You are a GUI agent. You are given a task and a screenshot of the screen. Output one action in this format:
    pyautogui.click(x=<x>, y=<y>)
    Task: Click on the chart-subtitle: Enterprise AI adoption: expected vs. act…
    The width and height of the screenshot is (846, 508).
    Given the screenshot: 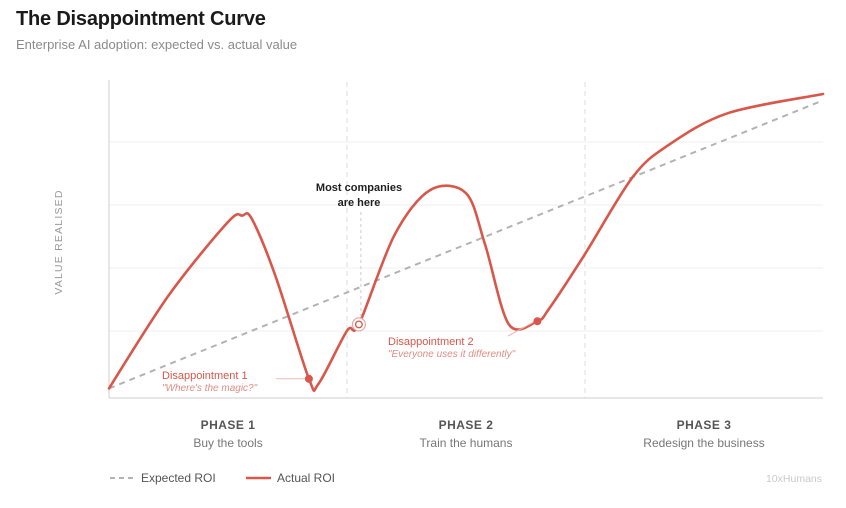 What is the action you would take?
    pyautogui.click(x=157, y=44)
    